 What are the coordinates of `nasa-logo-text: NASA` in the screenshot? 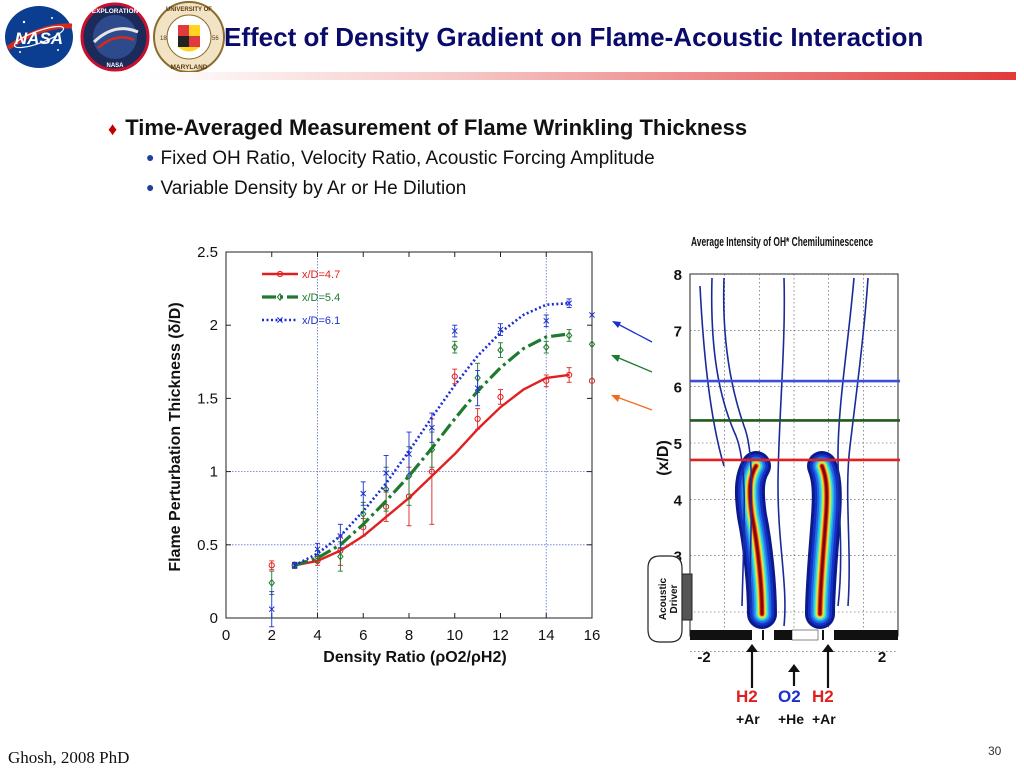 It's located at (39, 38).